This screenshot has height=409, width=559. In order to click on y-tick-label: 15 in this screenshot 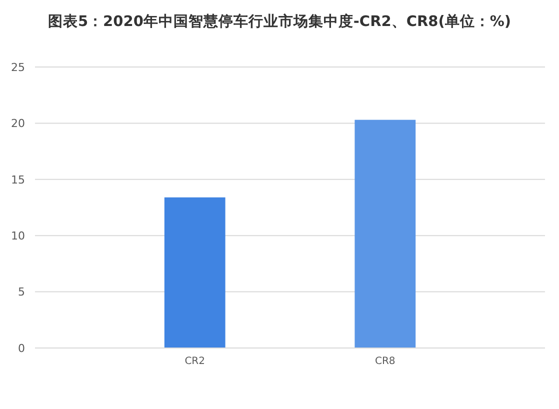, I will do `click(18, 179)`.